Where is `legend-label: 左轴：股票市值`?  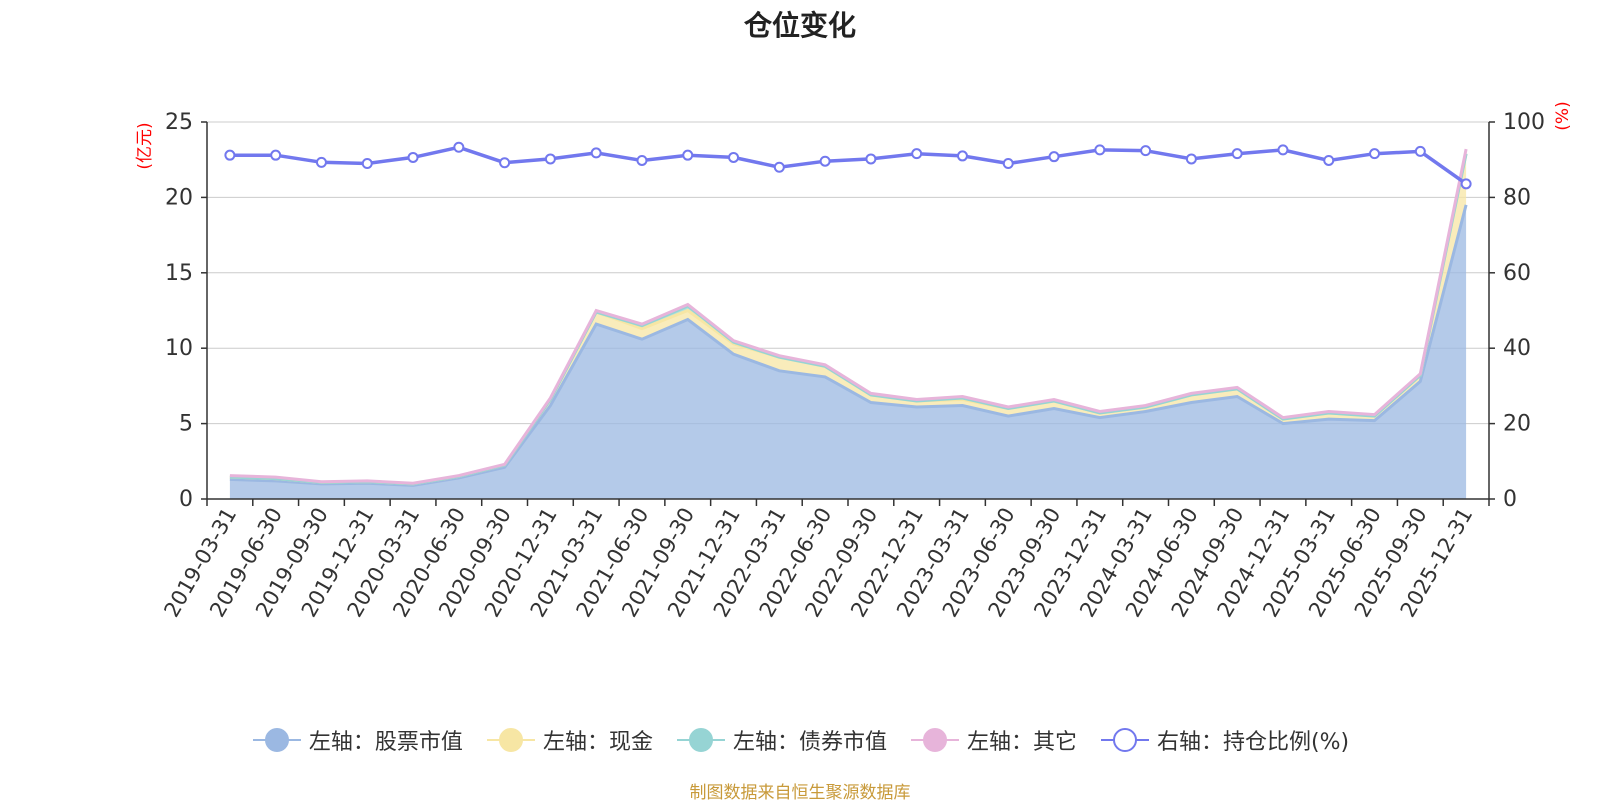
legend-label: 左轴：股票市值 is located at coordinates (385, 742).